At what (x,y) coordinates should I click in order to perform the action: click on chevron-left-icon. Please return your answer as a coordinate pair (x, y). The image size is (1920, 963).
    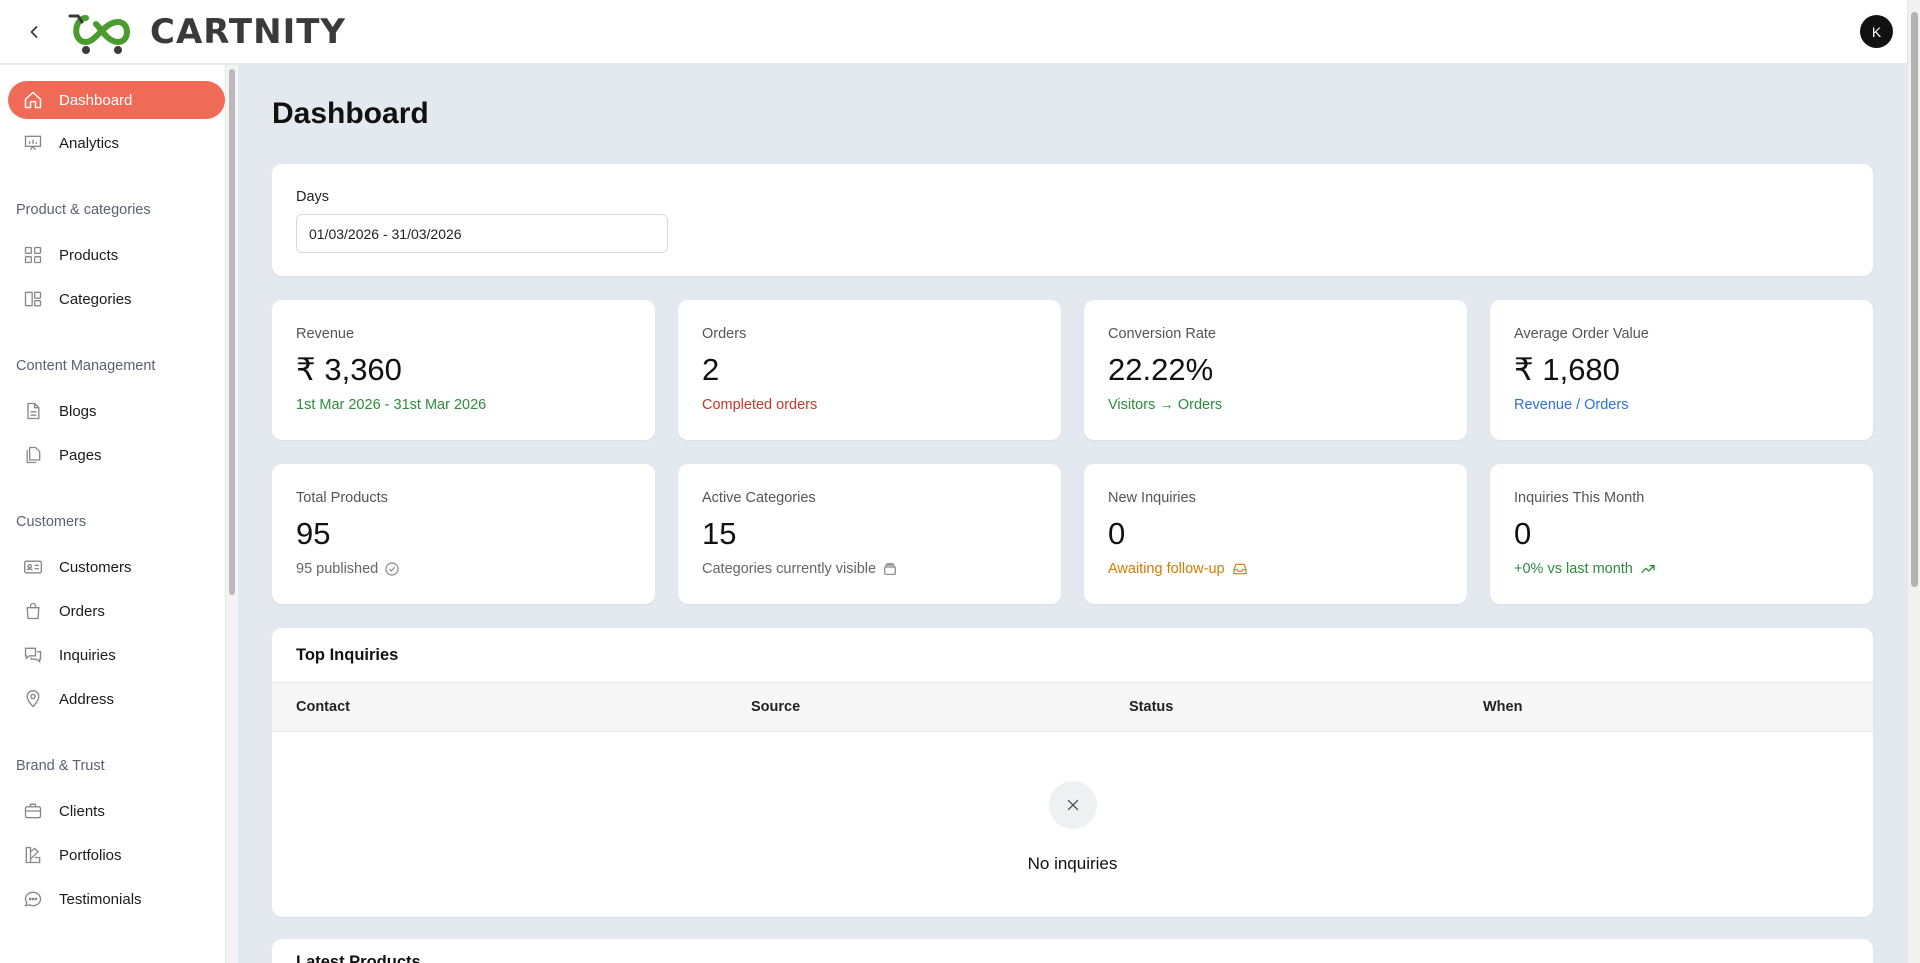
    Looking at the image, I should click on (34, 31).